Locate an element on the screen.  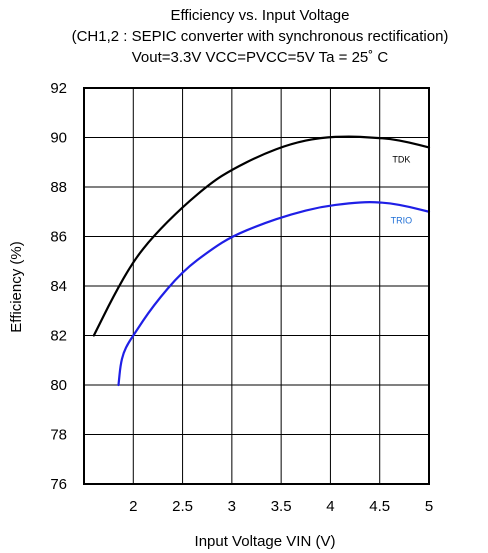
y-tick-label: 84 is located at coordinates (58, 286).